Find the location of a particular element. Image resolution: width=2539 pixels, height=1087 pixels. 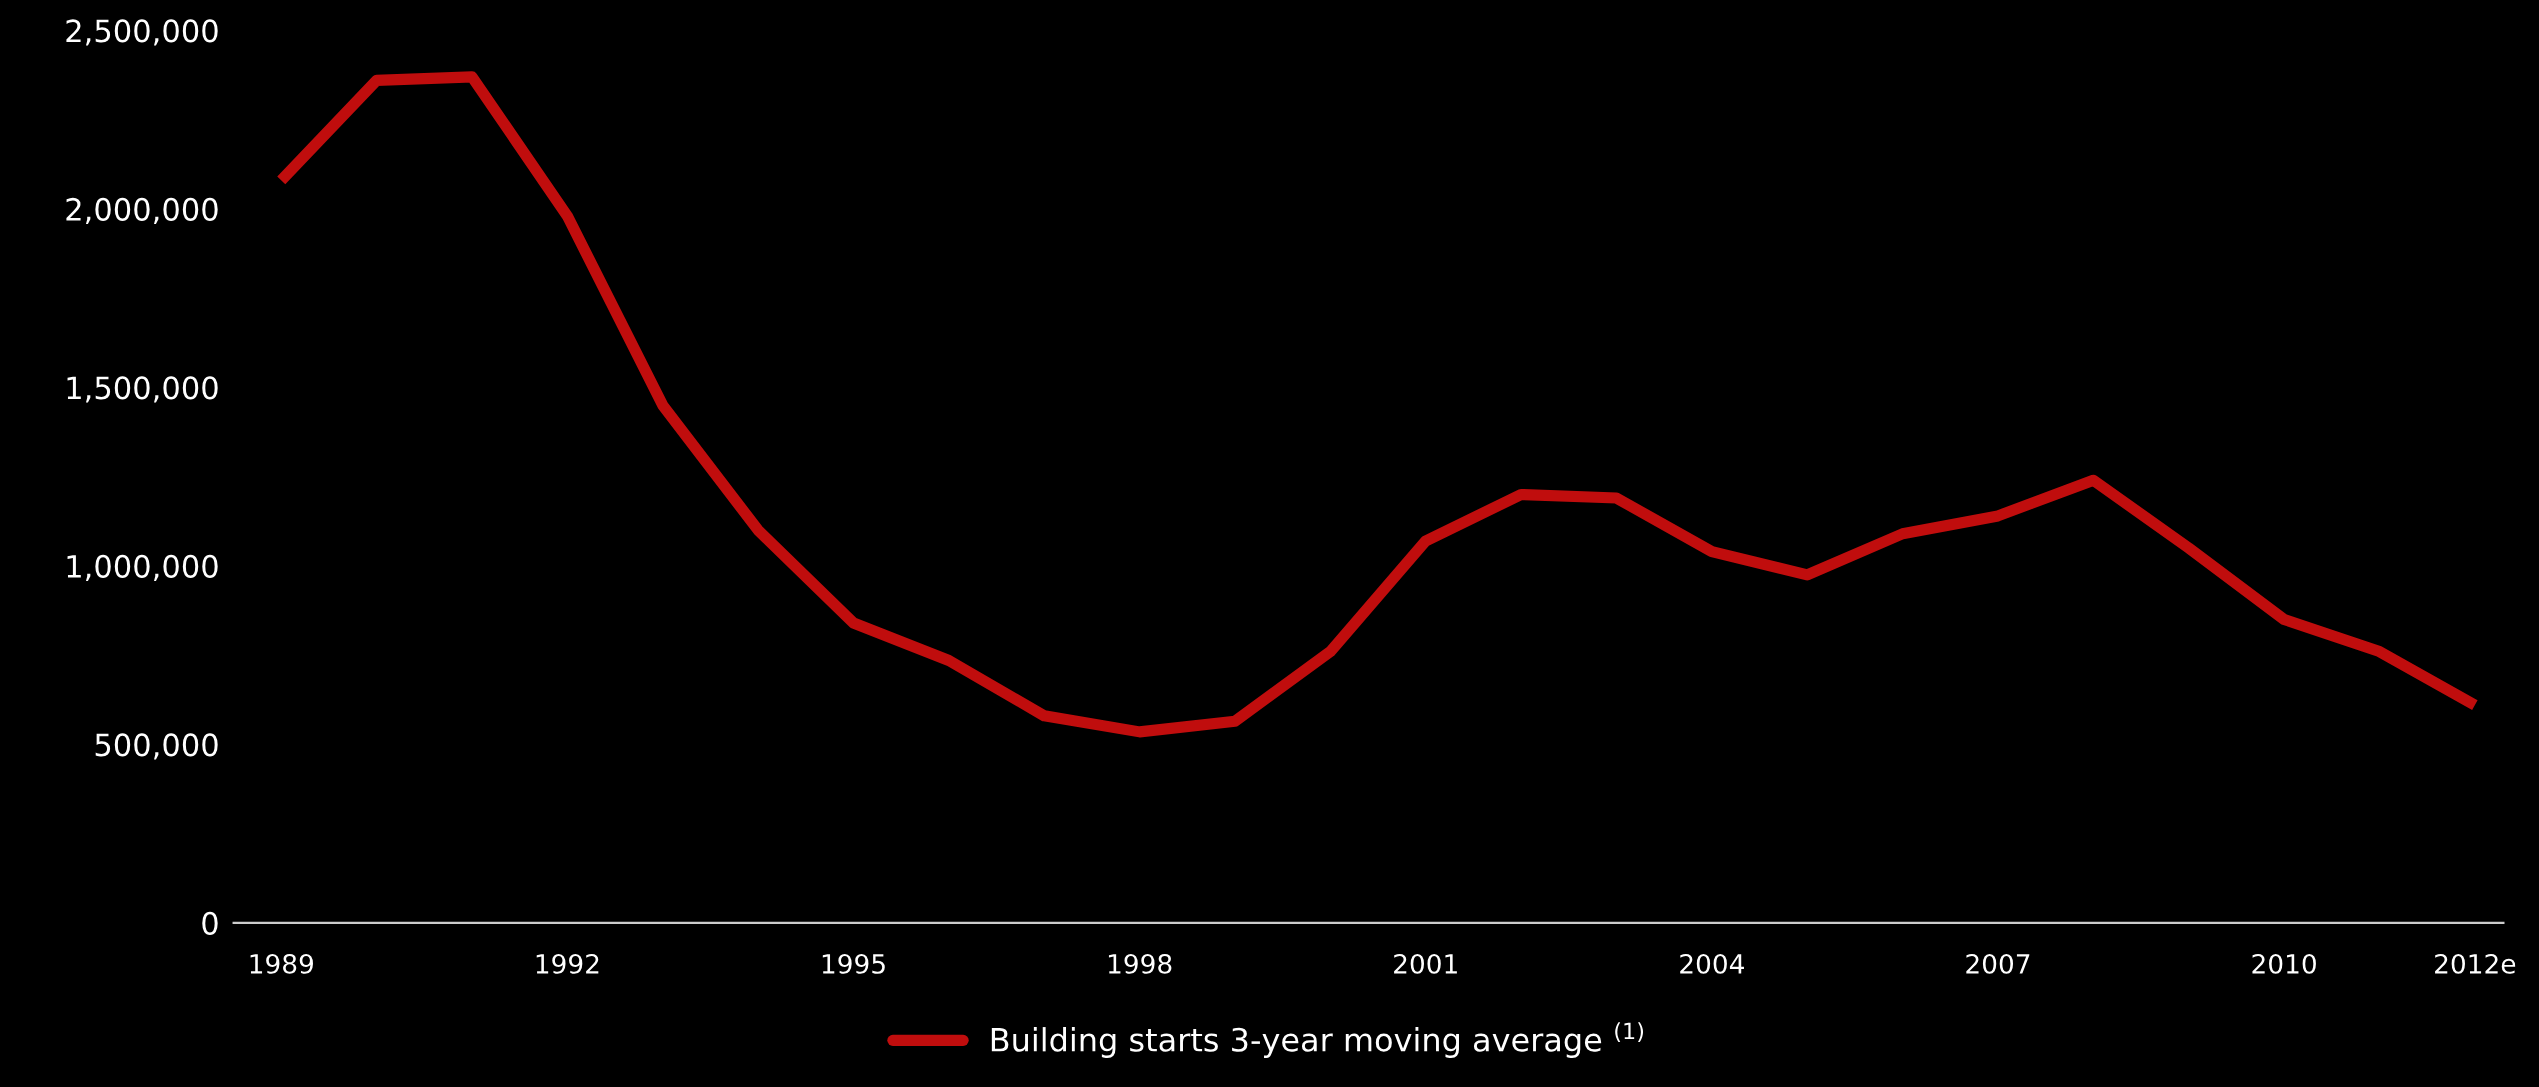

x-tick-label: 1998 is located at coordinates (1140, 963).